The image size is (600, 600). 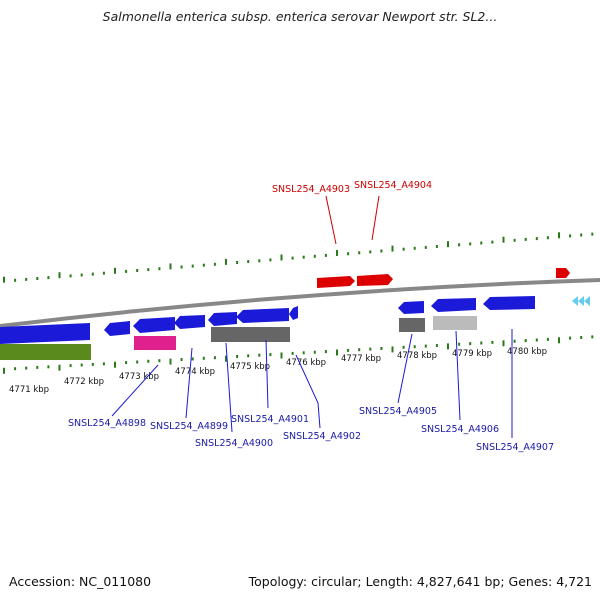 I want to click on rna-gene-cluster, so click(x=581, y=301).